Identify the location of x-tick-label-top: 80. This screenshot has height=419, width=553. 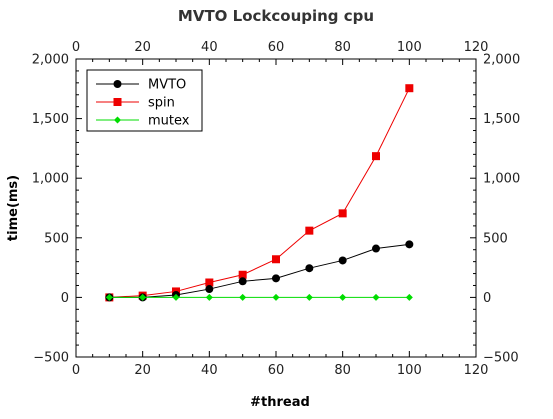
(342, 47).